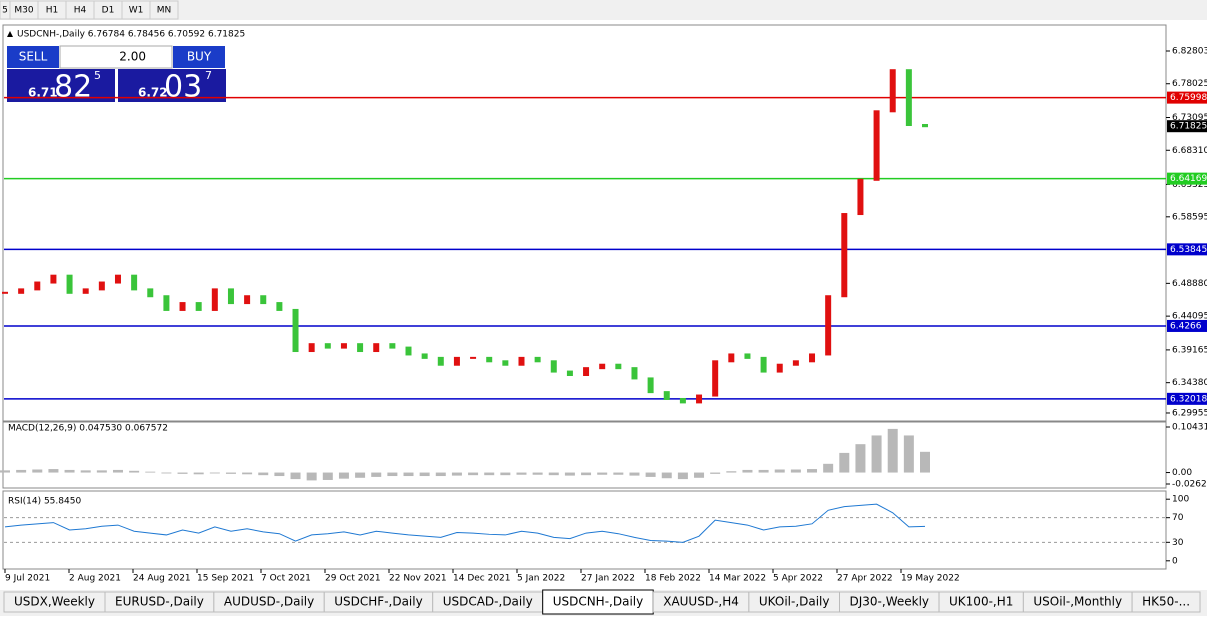 The width and height of the screenshot is (1207, 620). What do you see at coordinates (108, 11) in the screenshot?
I see `timeframe-label: D1` at bounding box center [108, 11].